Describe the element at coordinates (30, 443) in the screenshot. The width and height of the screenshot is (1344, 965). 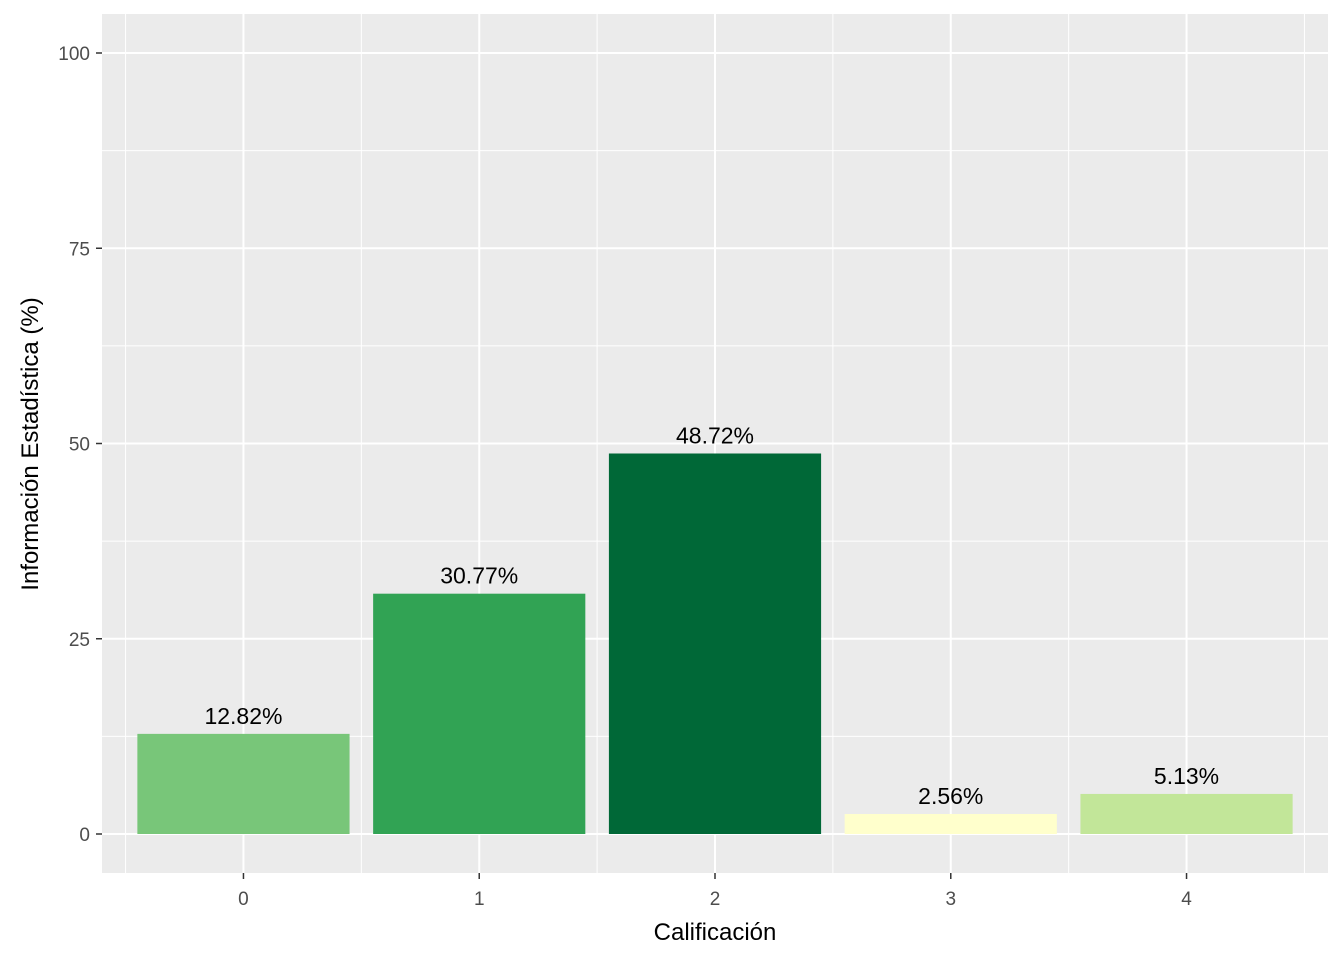
I see `y-axis-title: Información Estadística (%)` at that location.